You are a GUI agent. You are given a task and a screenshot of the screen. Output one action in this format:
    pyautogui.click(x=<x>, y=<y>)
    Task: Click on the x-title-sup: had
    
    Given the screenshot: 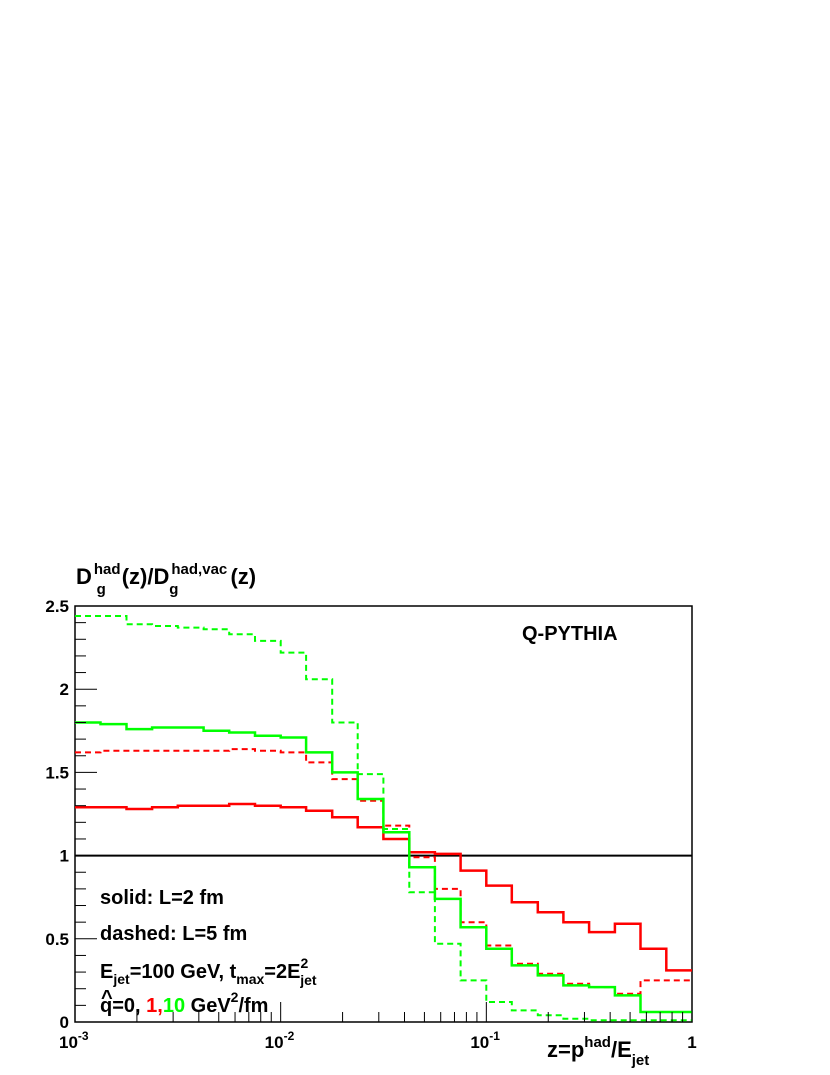 What is the action you would take?
    pyautogui.click(x=597, y=1042)
    